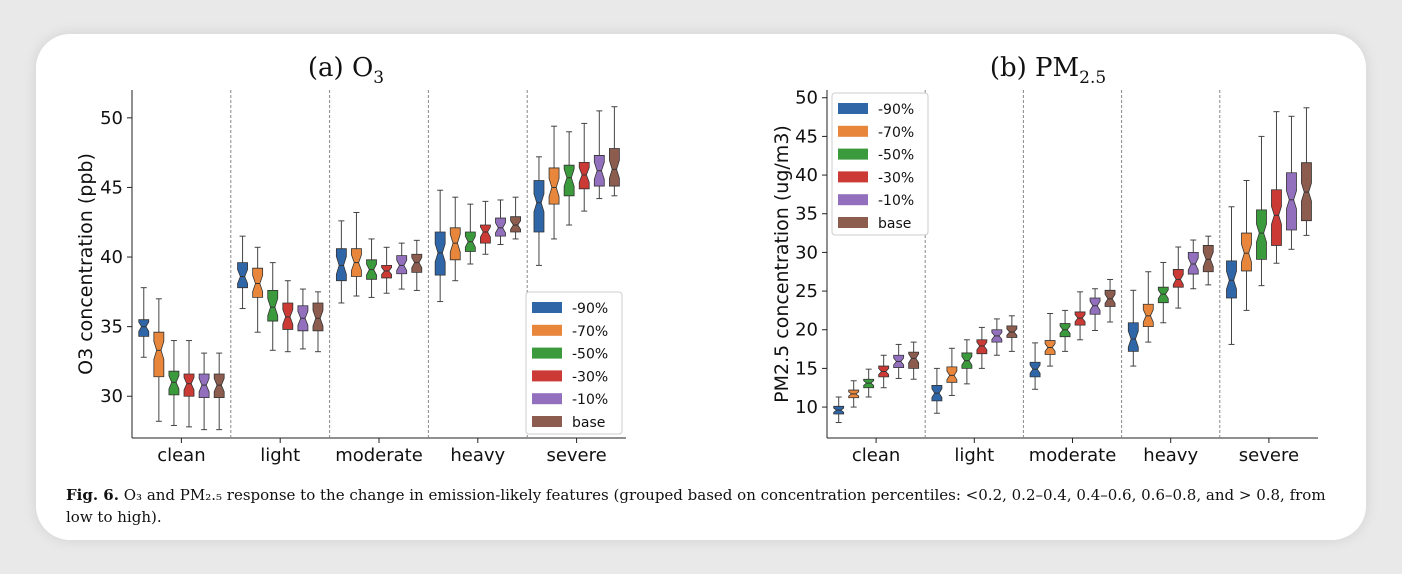 The width and height of the screenshot is (1402, 574). I want to click on y-axis-label: PM2.5 concentration (ug/m3), so click(782, 264).